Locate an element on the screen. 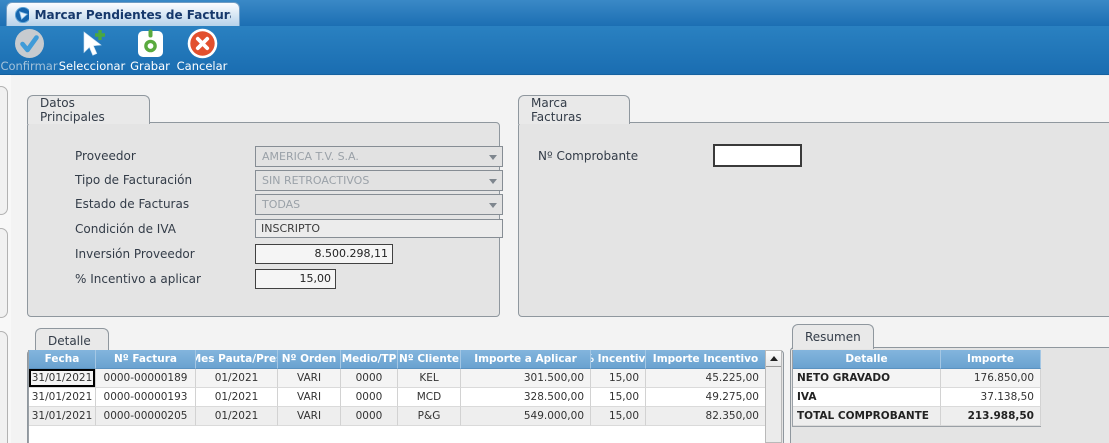  confirmar-button: Confirmar is located at coordinates (29, 50).